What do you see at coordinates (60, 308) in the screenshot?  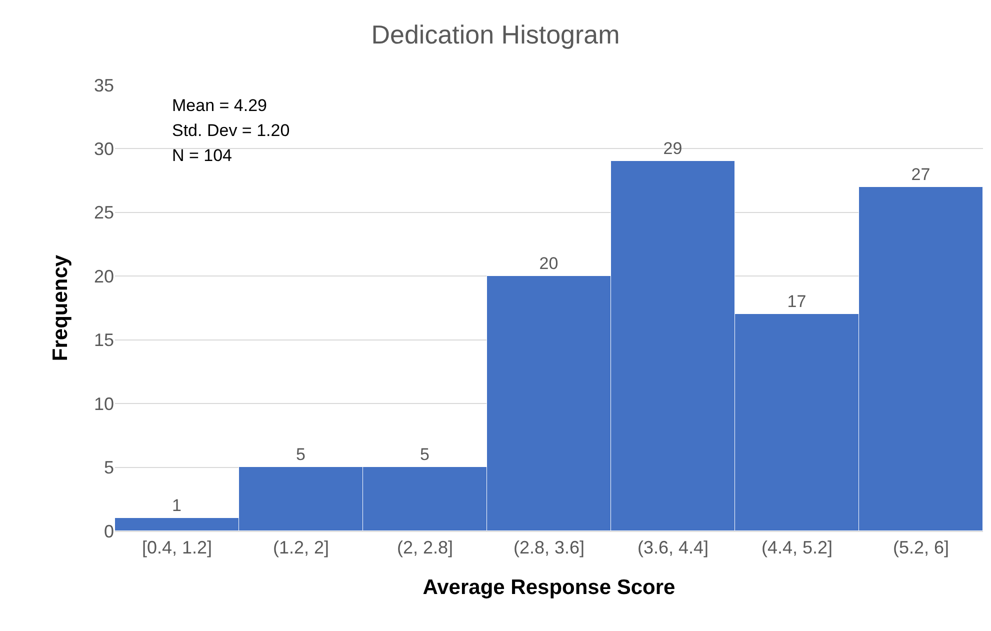 I see `y-axis-title: Frequency` at bounding box center [60, 308].